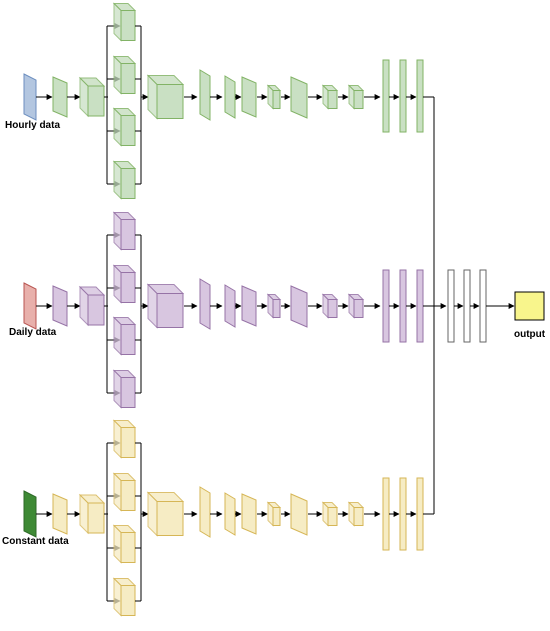  I want to click on hourly-data-label: Hourly data, so click(32, 125).